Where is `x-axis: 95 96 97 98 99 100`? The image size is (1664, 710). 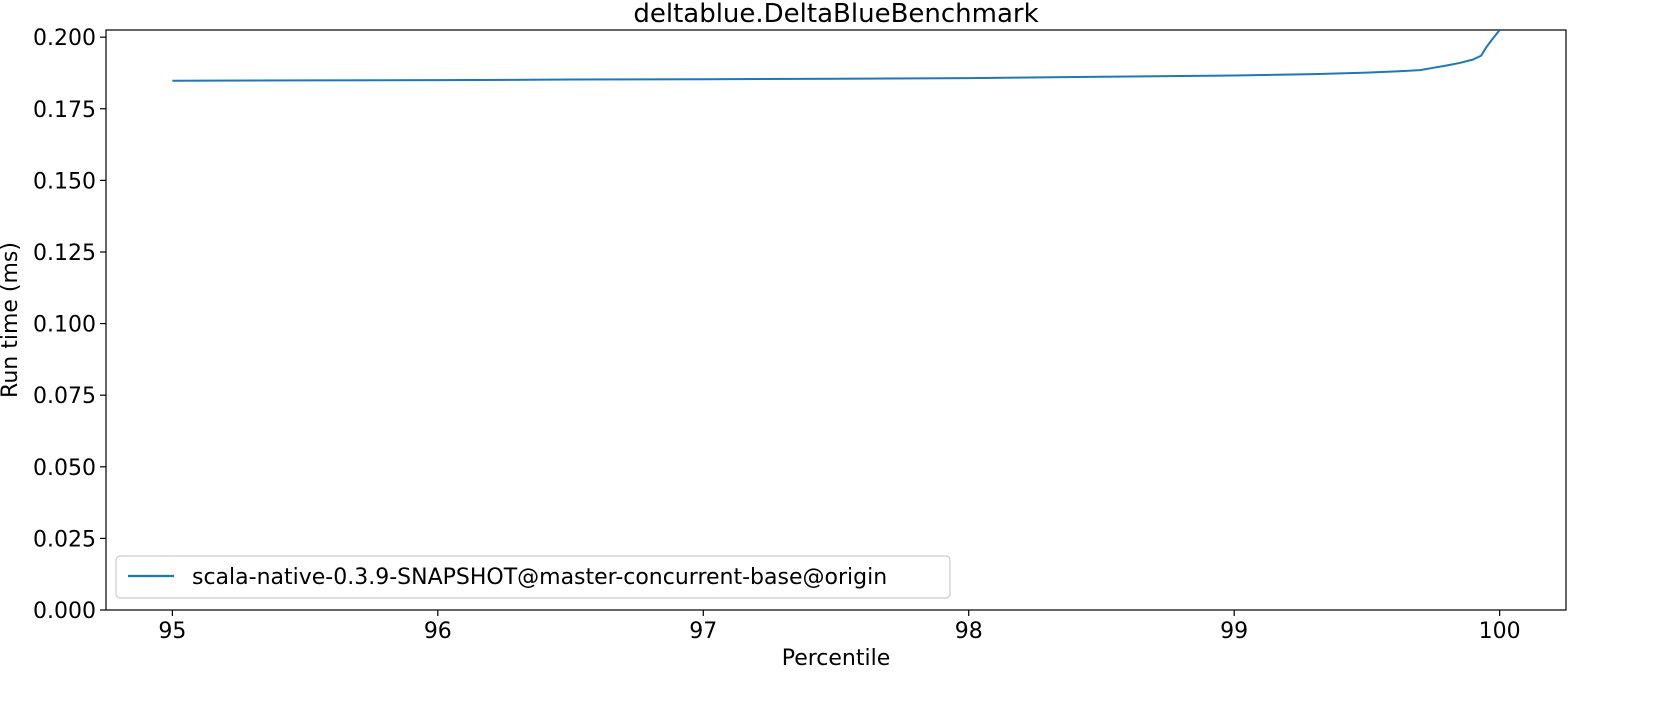 x-axis: 95 96 97 98 99 100 is located at coordinates (839, 627).